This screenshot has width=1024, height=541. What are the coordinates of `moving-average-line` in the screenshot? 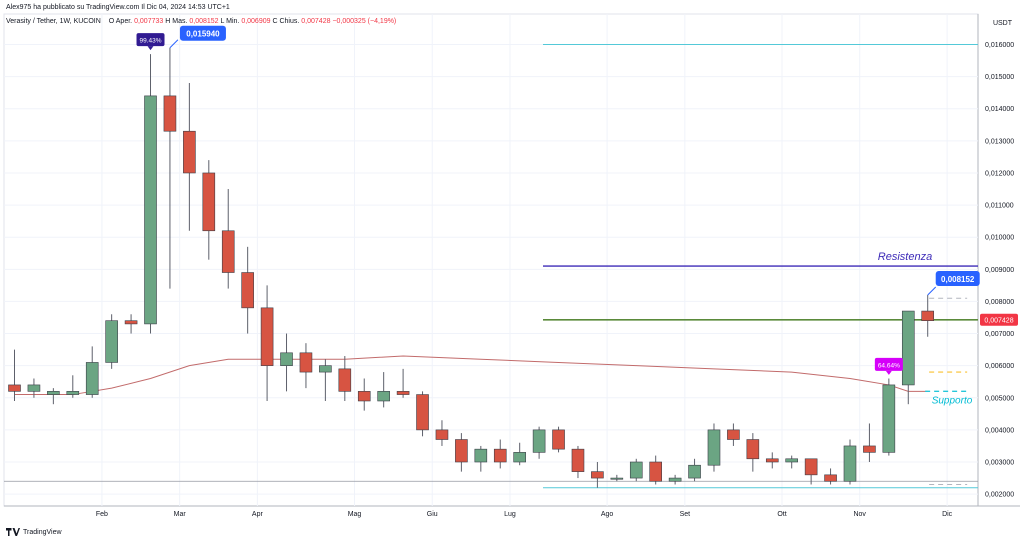 It's located at (471, 375).